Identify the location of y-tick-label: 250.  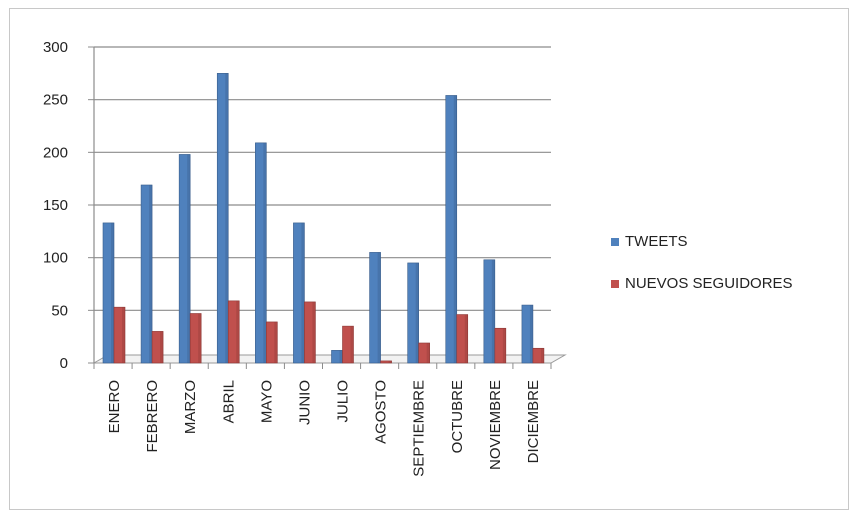
(55, 100).